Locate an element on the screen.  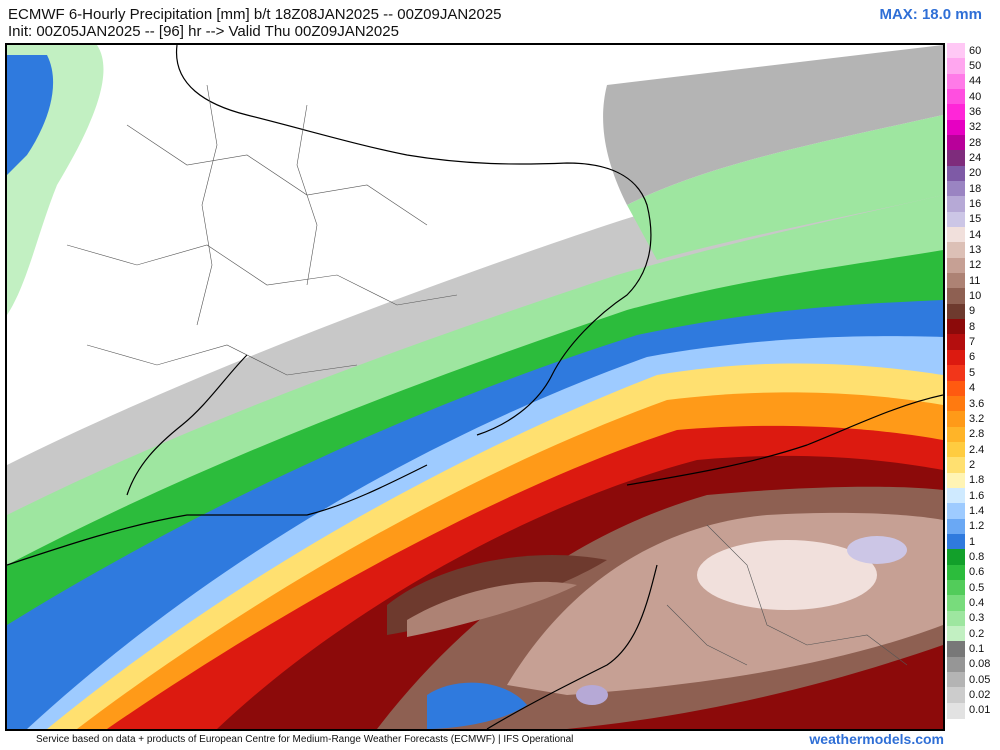
core-purple is located at coordinates (877, 550).